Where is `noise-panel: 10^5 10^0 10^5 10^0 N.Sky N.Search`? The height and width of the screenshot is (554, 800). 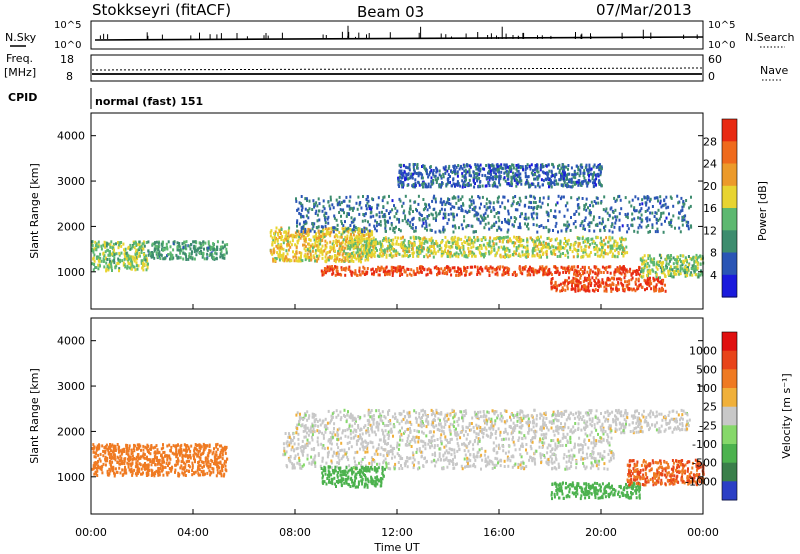 noise-panel: 10^5 10^0 10^5 10^0 N.Sky N.Search is located at coordinates (400, 35).